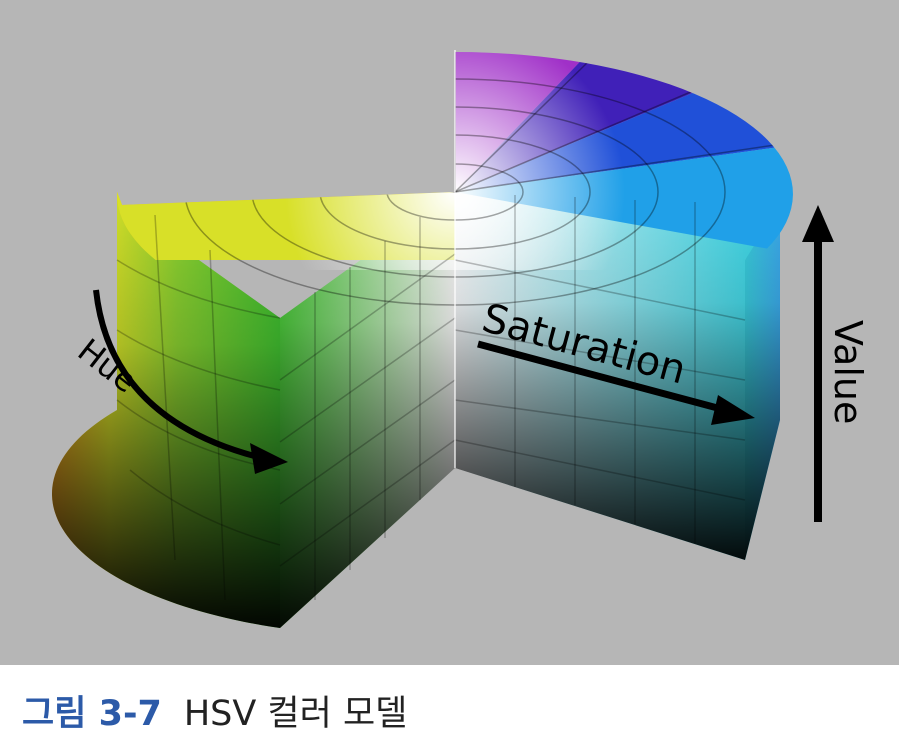 This screenshot has height=756, width=899. What do you see at coordinates (295, 714) in the screenshot?
I see `caption-title: HSV 컬러 모델` at bounding box center [295, 714].